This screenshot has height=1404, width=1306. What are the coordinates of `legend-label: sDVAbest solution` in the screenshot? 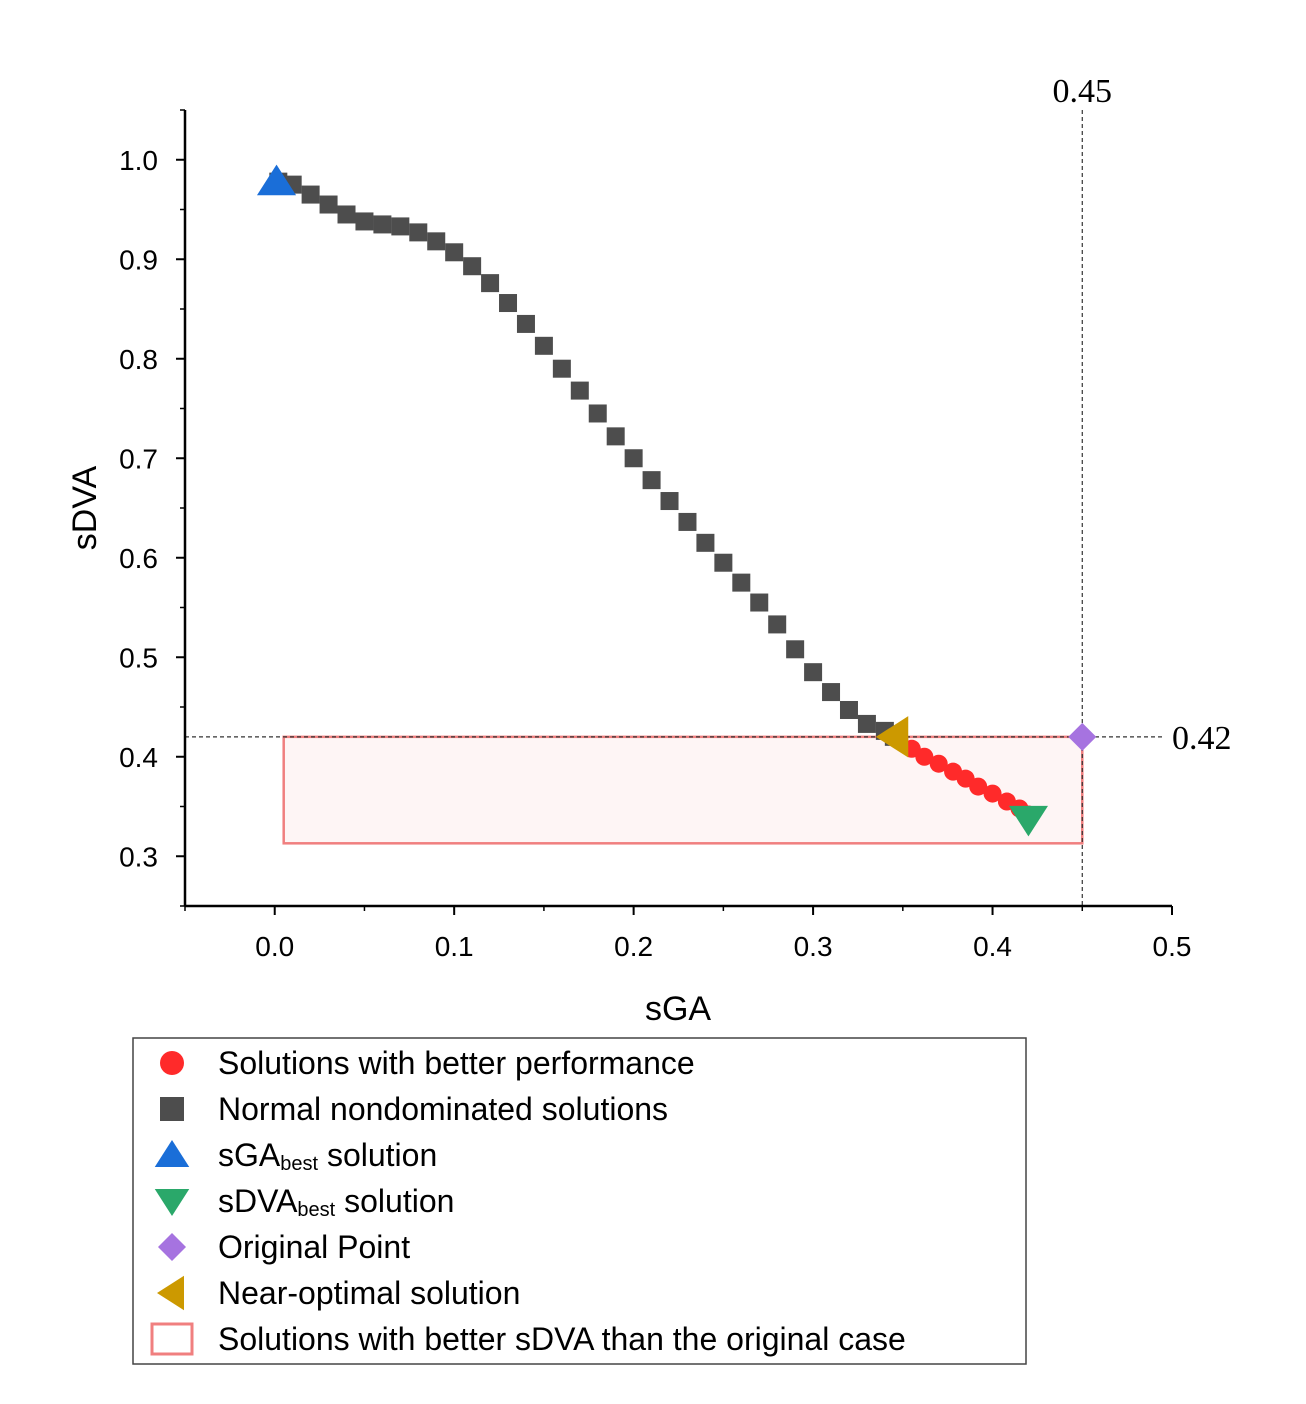 It's located at (336, 1202).